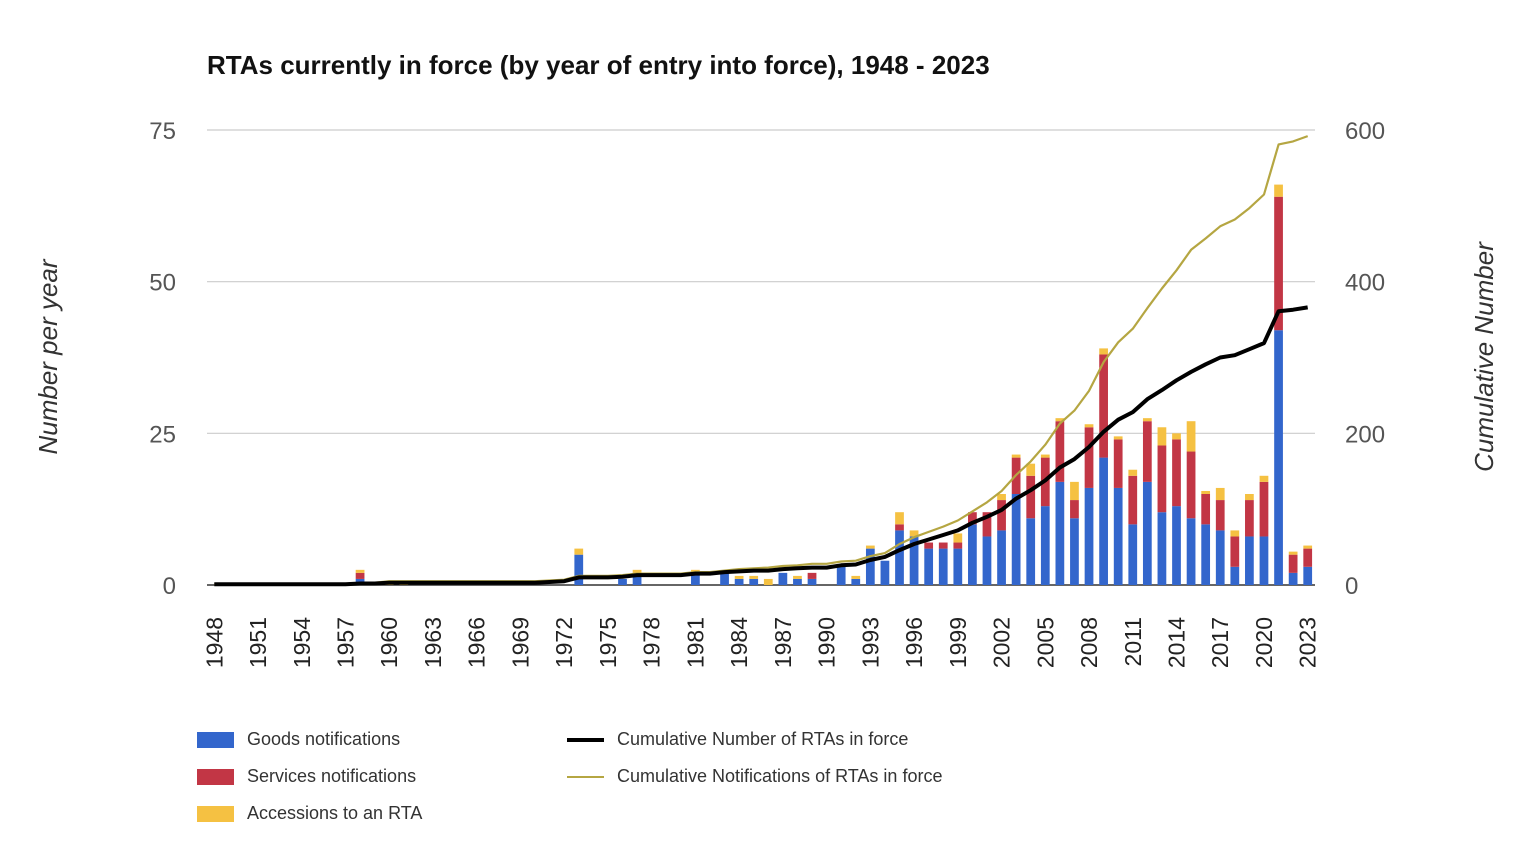 The width and height of the screenshot is (1536, 854). What do you see at coordinates (162, 434) in the screenshot?
I see `y-tick-label: 25` at bounding box center [162, 434].